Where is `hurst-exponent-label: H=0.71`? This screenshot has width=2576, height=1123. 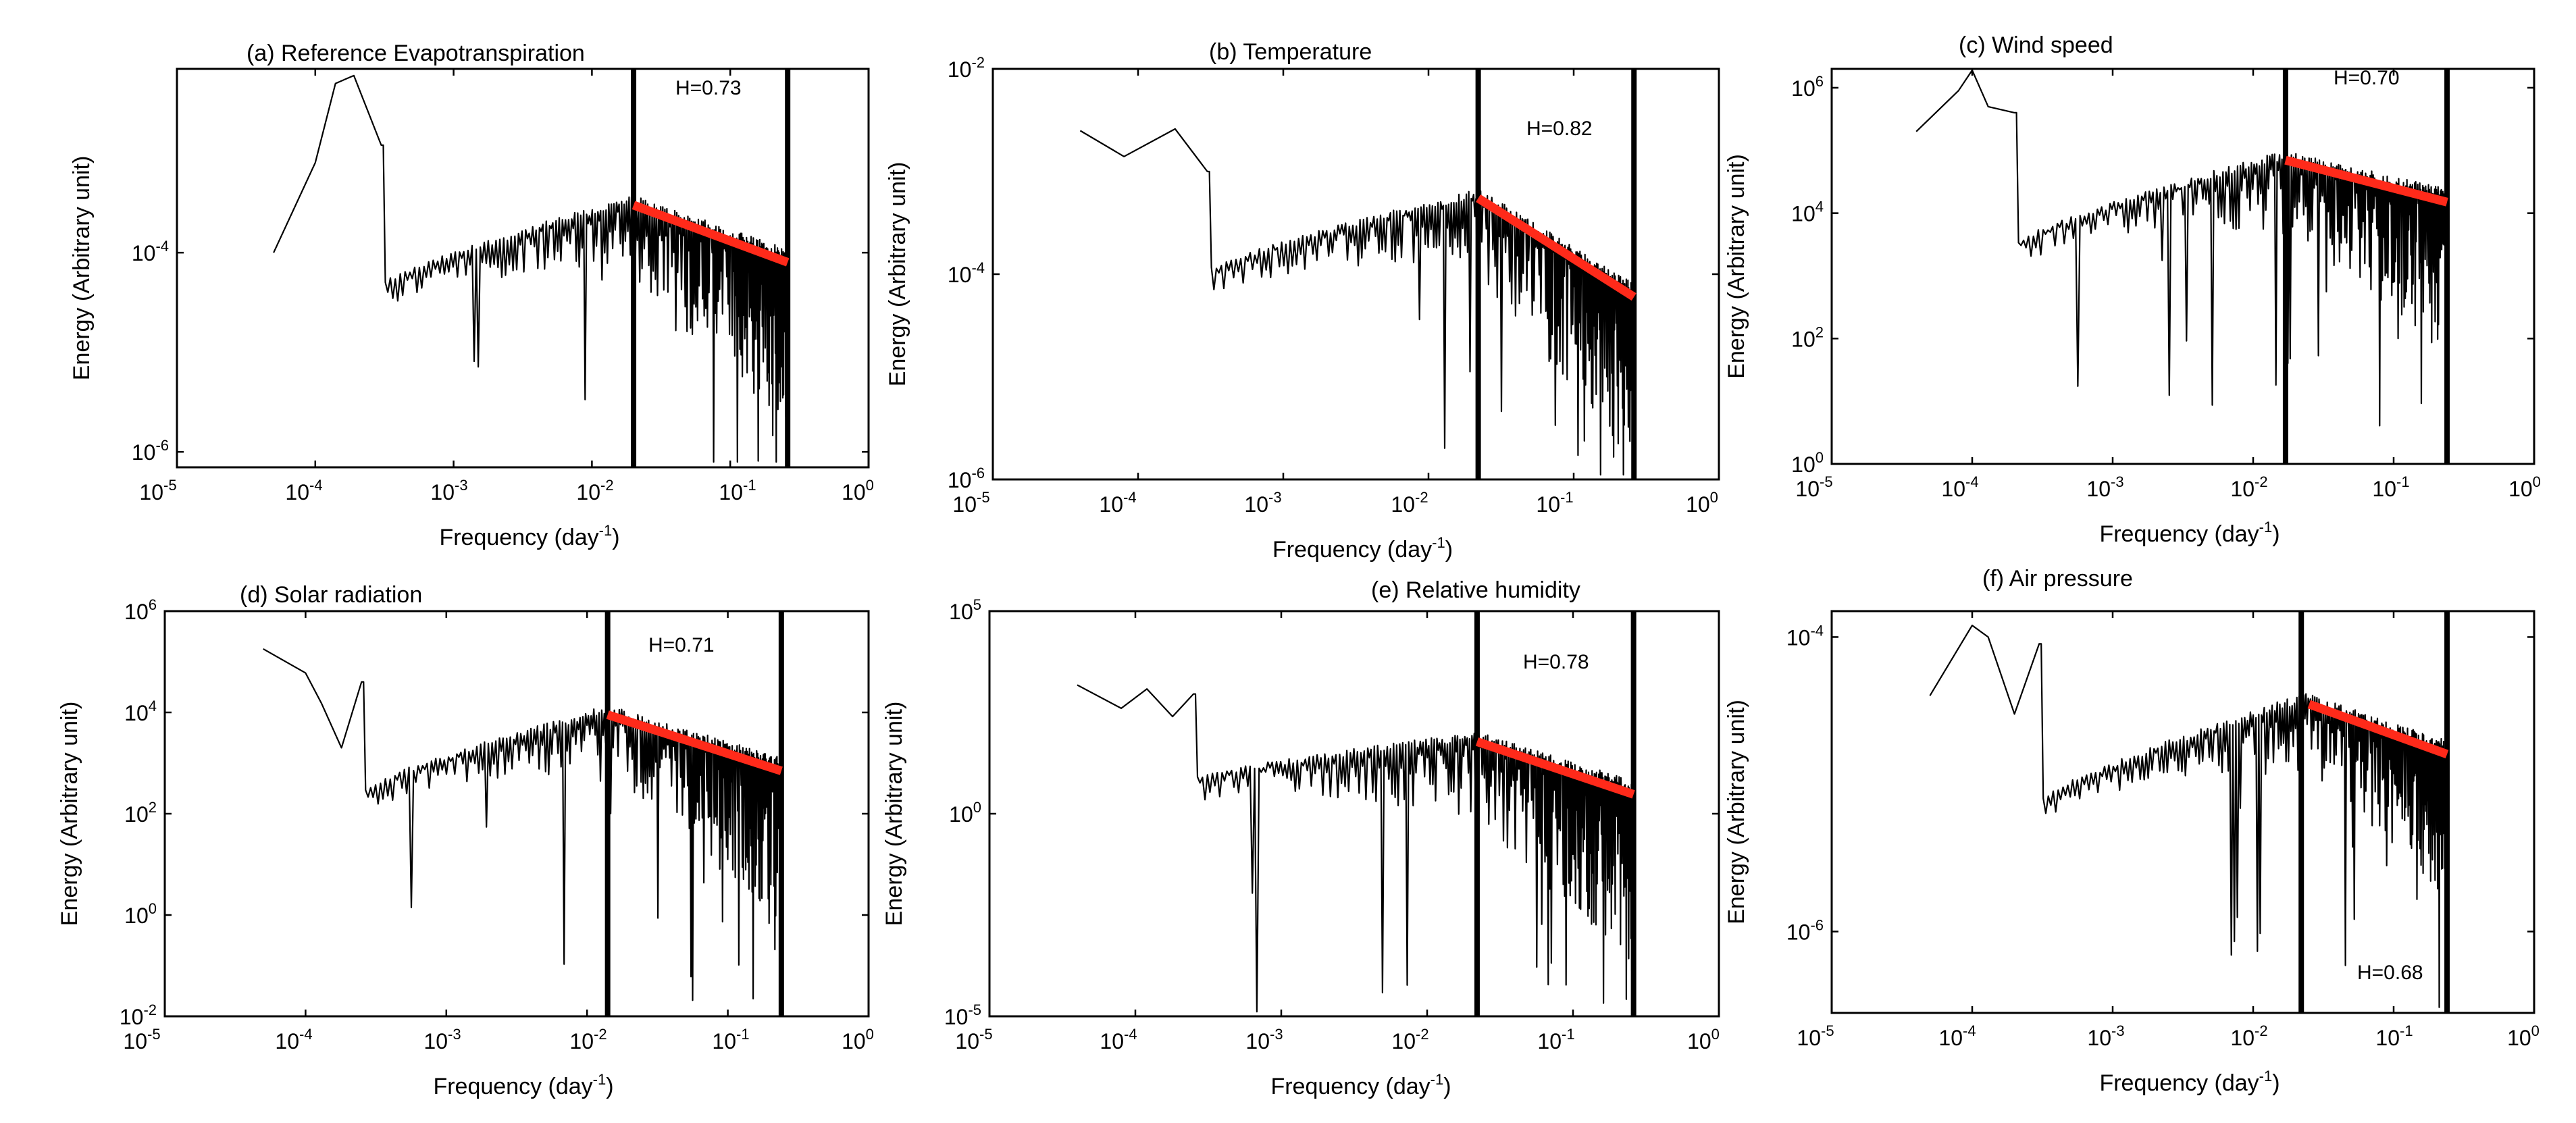 hurst-exponent-label: H=0.71 is located at coordinates (681, 645).